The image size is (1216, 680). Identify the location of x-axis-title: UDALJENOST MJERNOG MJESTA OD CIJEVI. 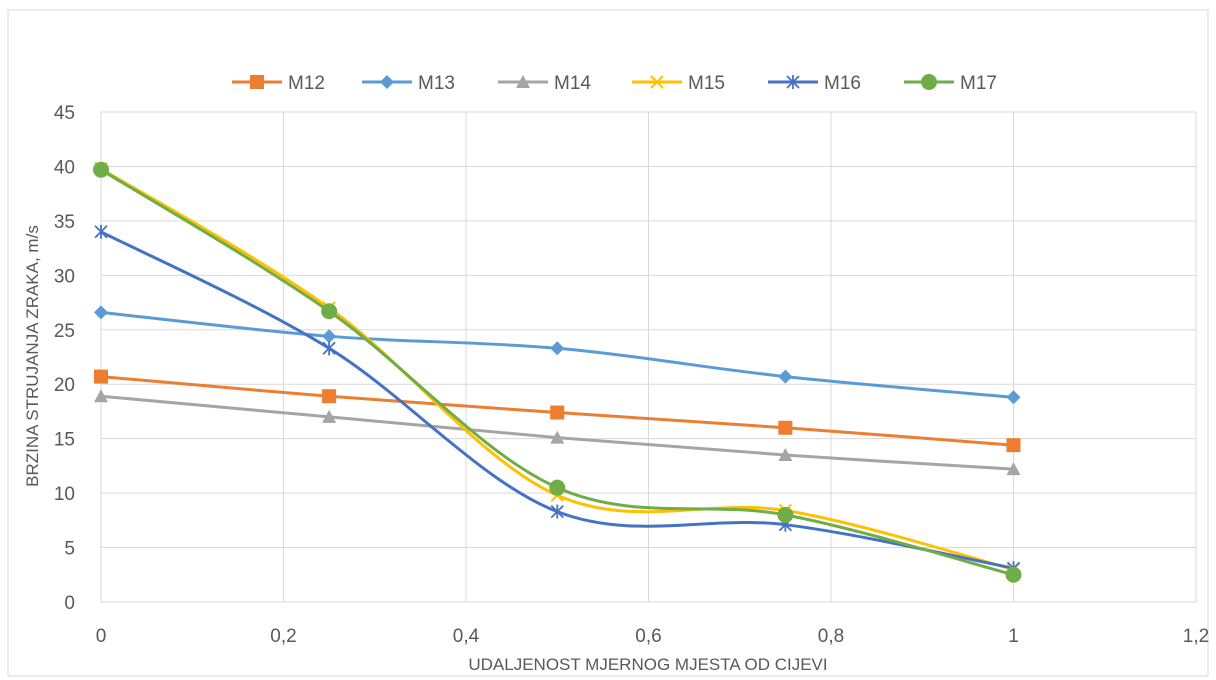
(647, 664).